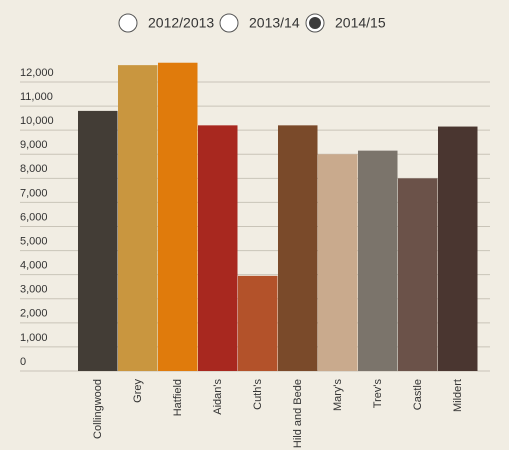 This screenshot has height=450, width=509. Describe the element at coordinates (34, 241) in the screenshot. I see `y-tick-label: 5,000` at that location.